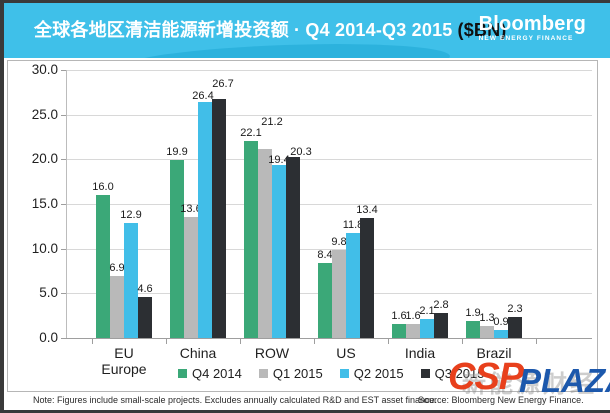 This screenshot has width=610, height=413. I want to click on bloomberg-logo-name: Bloomberg, so click(532, 24).